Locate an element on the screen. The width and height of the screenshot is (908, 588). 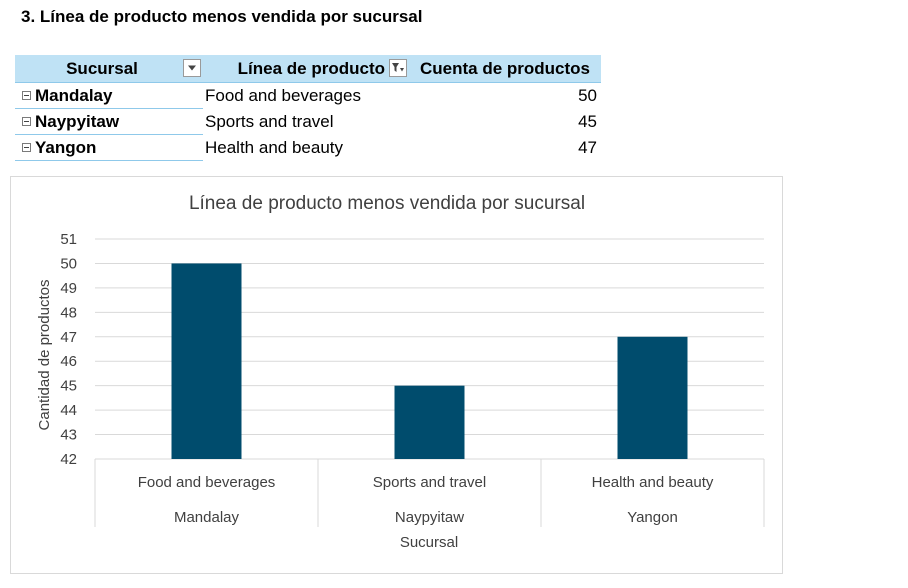
y-tick-label: 51 is located at coordinates (68, 239).